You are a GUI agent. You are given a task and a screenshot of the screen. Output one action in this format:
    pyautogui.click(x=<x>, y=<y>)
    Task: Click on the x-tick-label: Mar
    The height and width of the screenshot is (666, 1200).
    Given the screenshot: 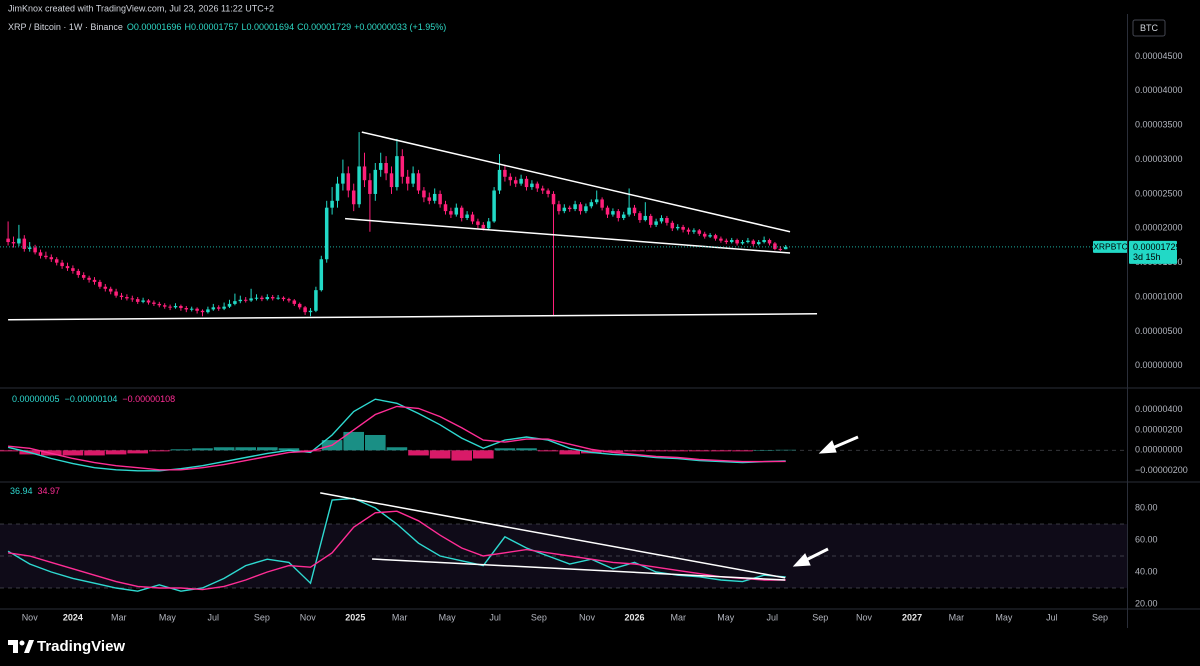 What is the action you would take?
    pyautogui.click(x=119, y=617)
    